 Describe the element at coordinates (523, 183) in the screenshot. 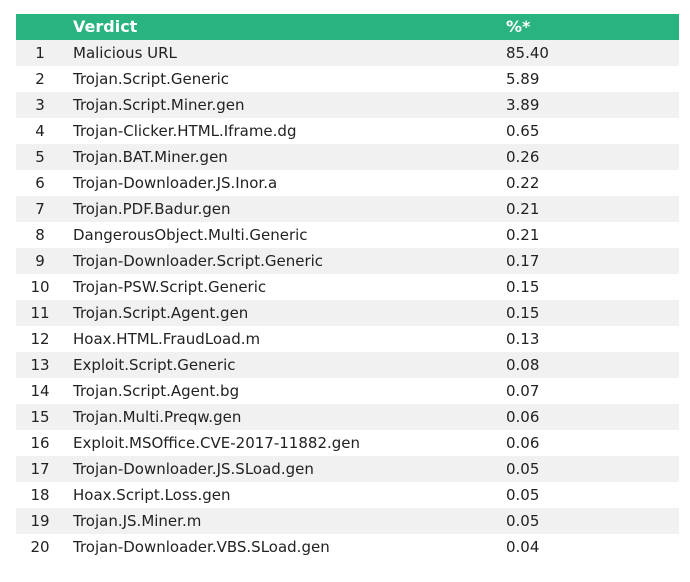

I see `percent-cell: 0.22` at that location.